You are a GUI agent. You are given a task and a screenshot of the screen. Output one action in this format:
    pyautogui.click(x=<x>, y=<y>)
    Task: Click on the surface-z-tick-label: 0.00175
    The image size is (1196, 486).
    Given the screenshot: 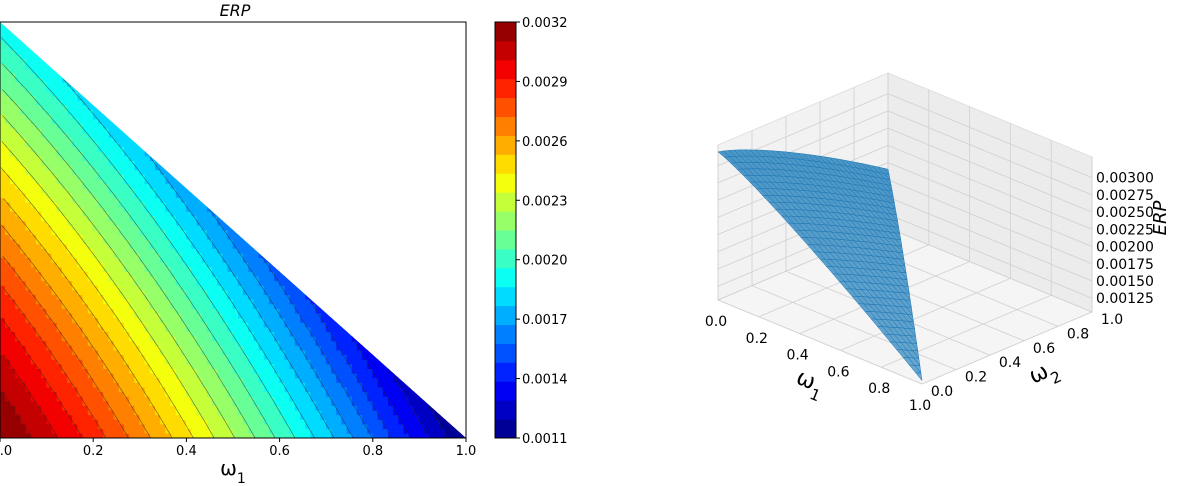 What is the action you would take?
    pyautogui.click(x=1125, y=265)
    